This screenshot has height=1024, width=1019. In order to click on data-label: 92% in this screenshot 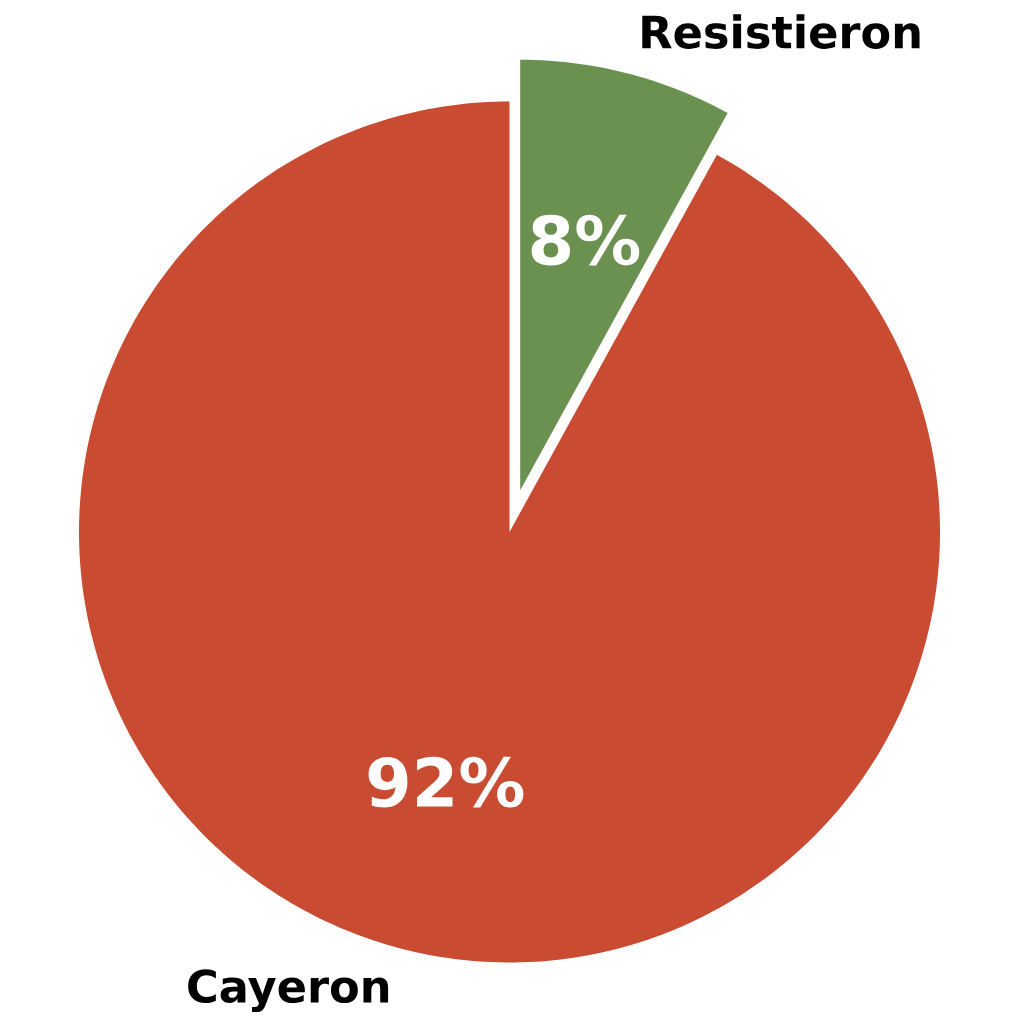, I will do `click(446, 782)`.